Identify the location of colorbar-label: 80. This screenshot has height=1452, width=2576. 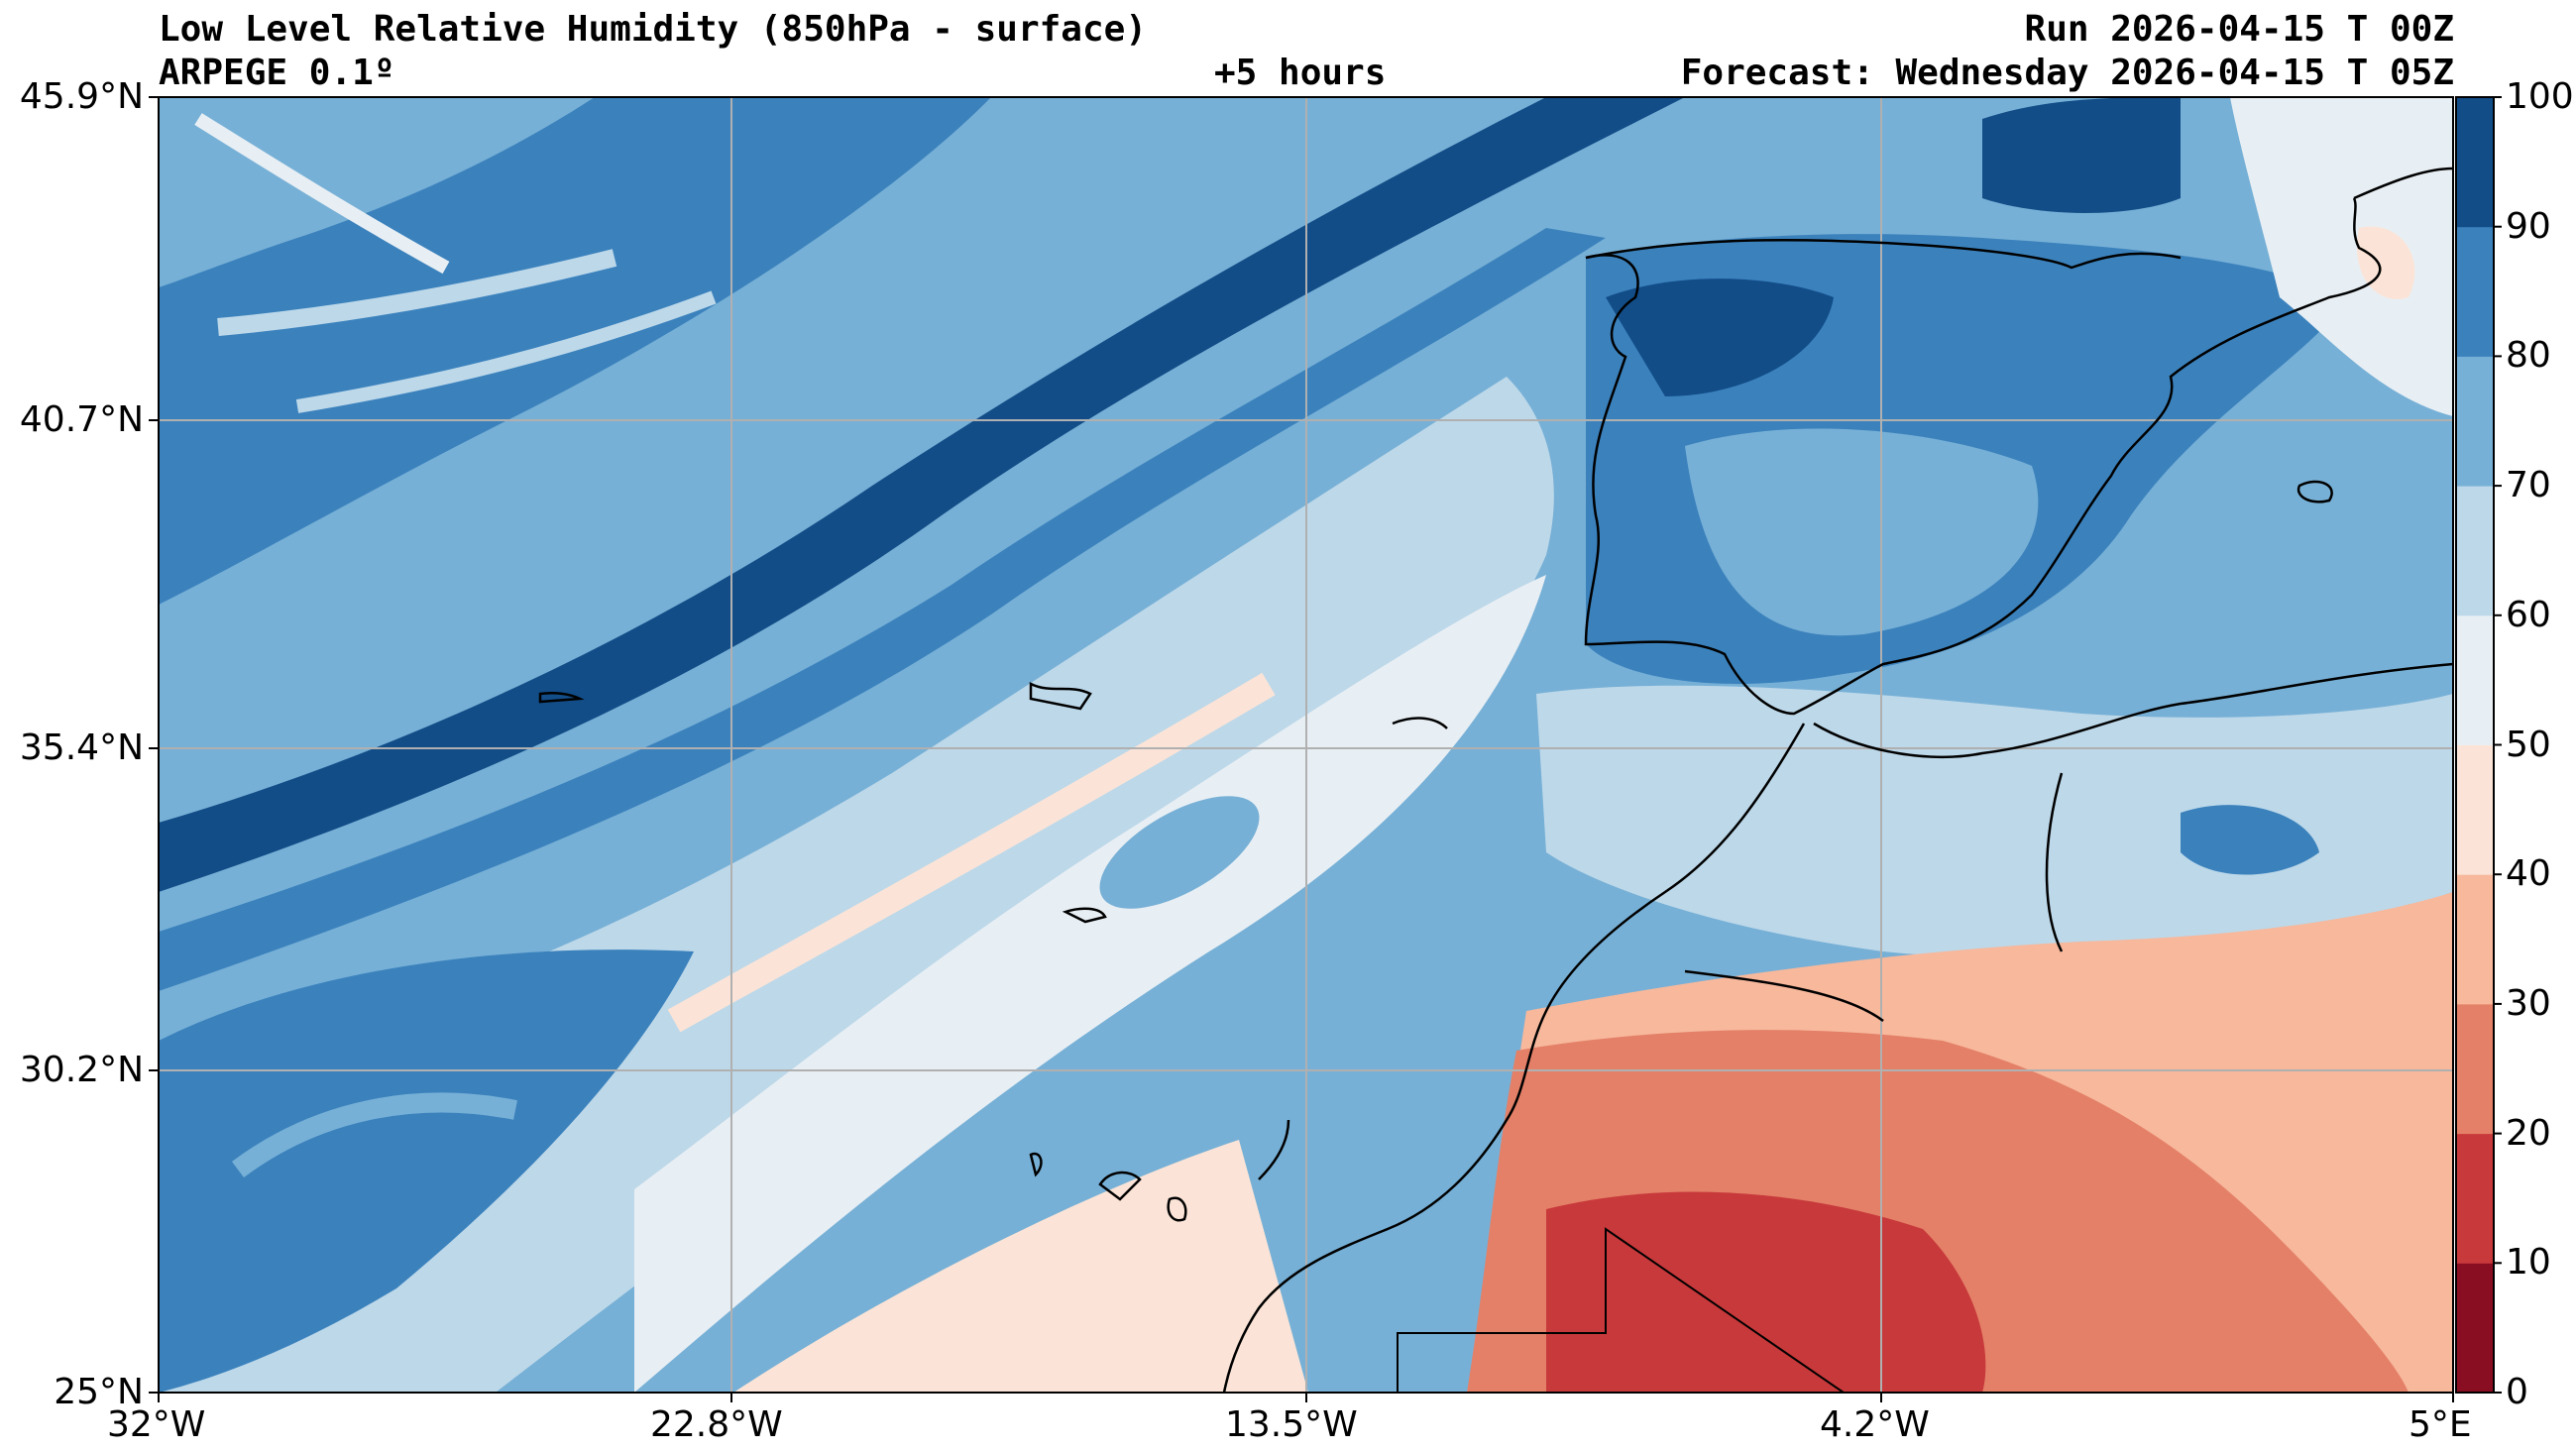
(2528, 356).